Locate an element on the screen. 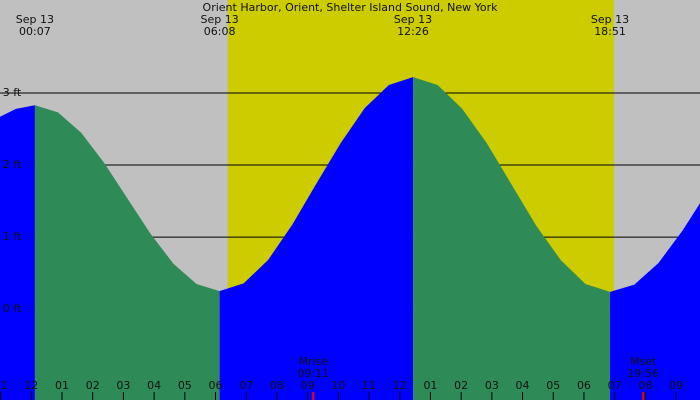 This screenshot has width=700, height=400. moon-event-name: Mset is located at coordinates (643, 361).